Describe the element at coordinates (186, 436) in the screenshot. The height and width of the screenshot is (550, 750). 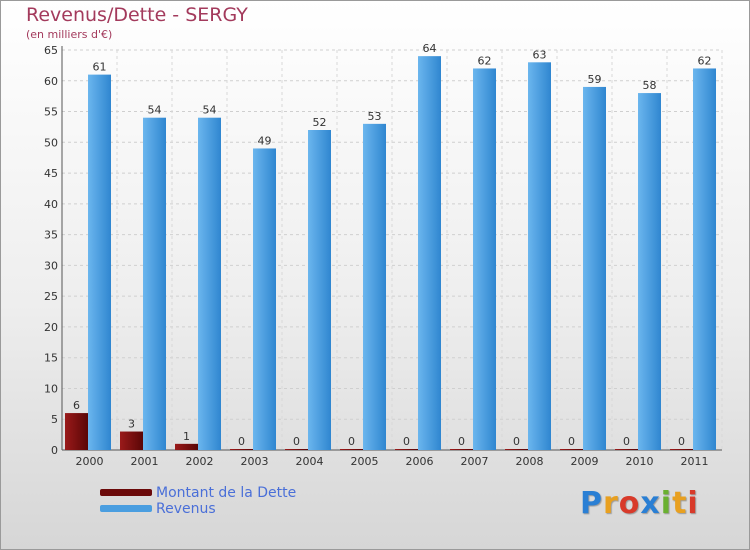
I see `data-label-dette: 1` at that location.